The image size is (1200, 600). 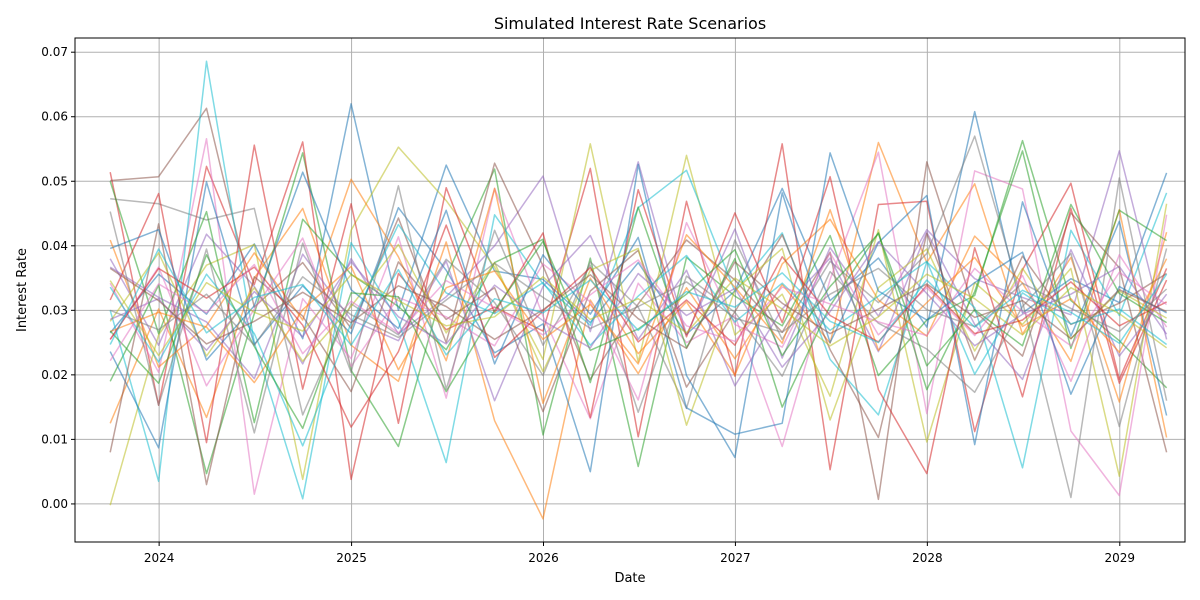 What do you see at coordinates (54, 375) in the screenshot?
I see `y-tick-label: 0.02` at bounding box center [54, 375].